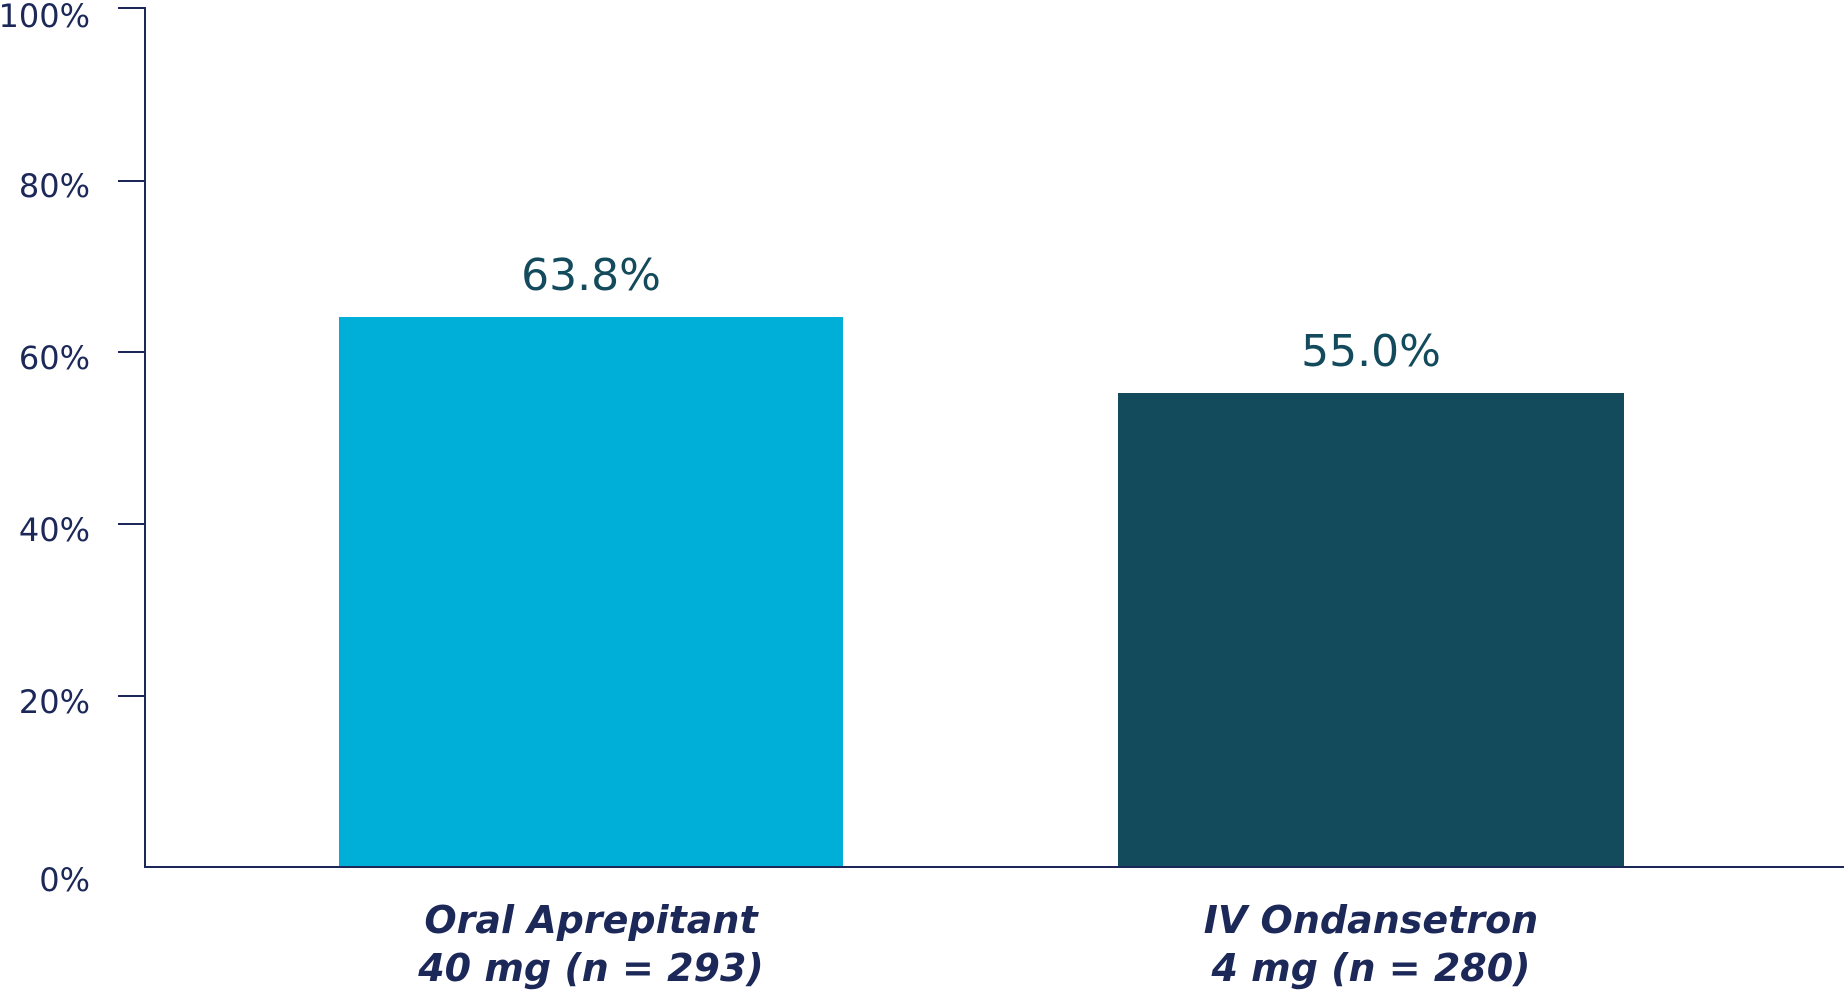 This screenshot has width=1844, height=994. I want to click on bar-value-label: 63.8%, so click(591, 275).